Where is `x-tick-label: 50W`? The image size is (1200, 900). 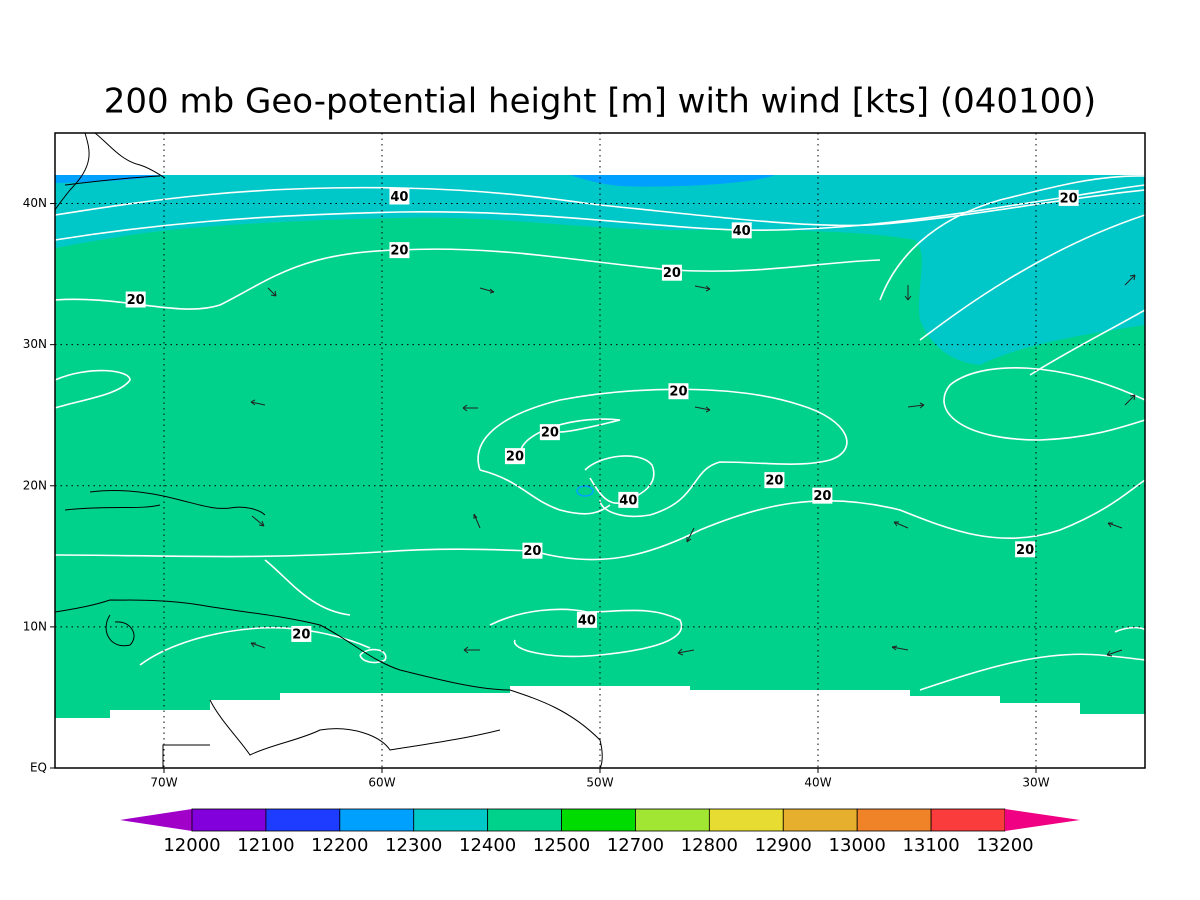
x-tick-label: 50W is located at coordinates (599, 783).